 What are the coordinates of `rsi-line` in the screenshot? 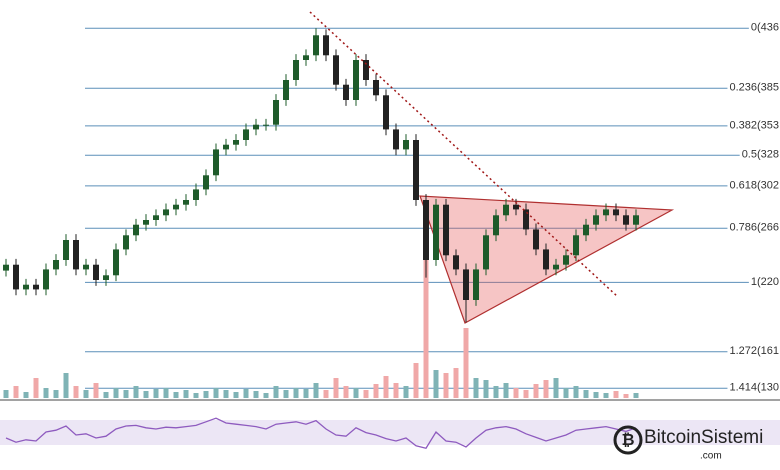 It's located at (321, 433).